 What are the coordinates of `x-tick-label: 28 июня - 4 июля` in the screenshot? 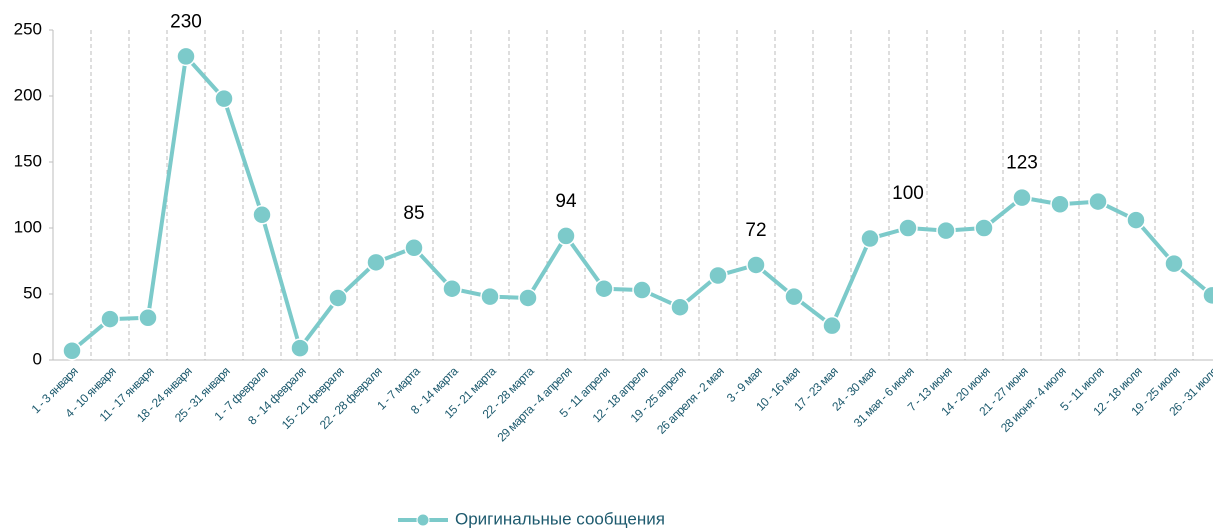 It's located at (1033, 399).